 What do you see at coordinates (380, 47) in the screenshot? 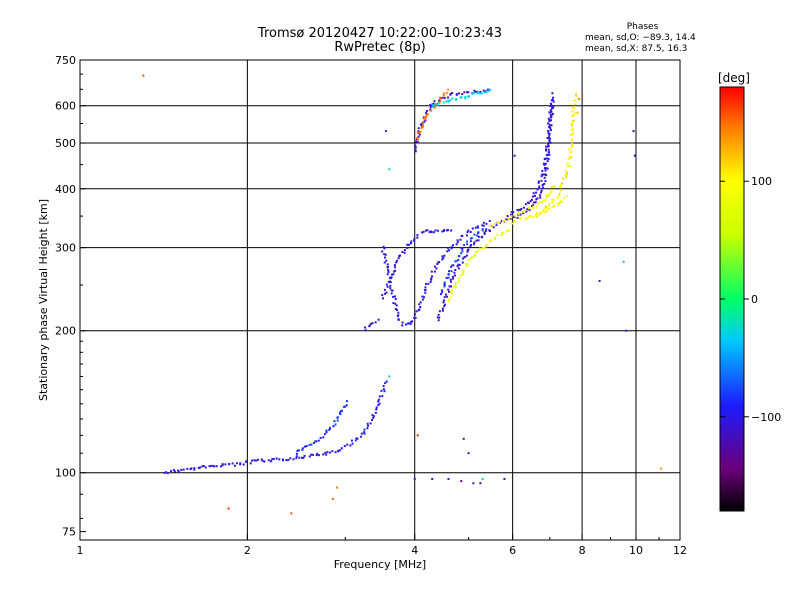
I see `page-subtitle: RwPretec (8p)` at bounding box center [380, 47].